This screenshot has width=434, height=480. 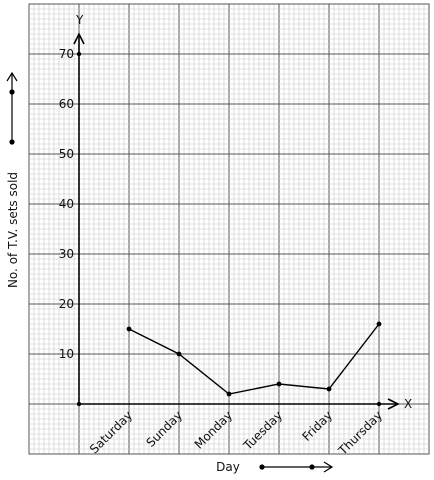 What do you see at coordinates (12, 108) in the screenshot?
I see `y-direction-arrow-icon` at bounding box center [12, 108].